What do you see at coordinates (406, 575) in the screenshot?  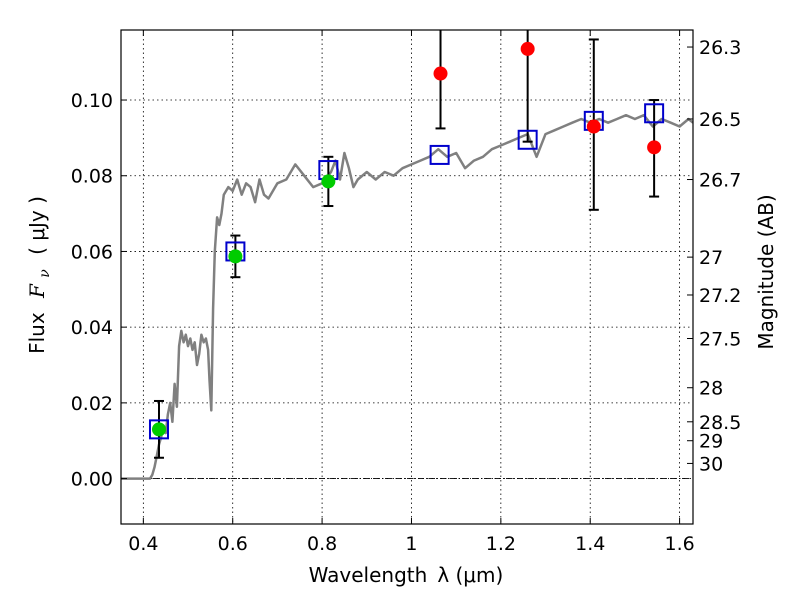 I see `x-axis-label: Wavelength λ (μm)` at bounding box center [406, 575].